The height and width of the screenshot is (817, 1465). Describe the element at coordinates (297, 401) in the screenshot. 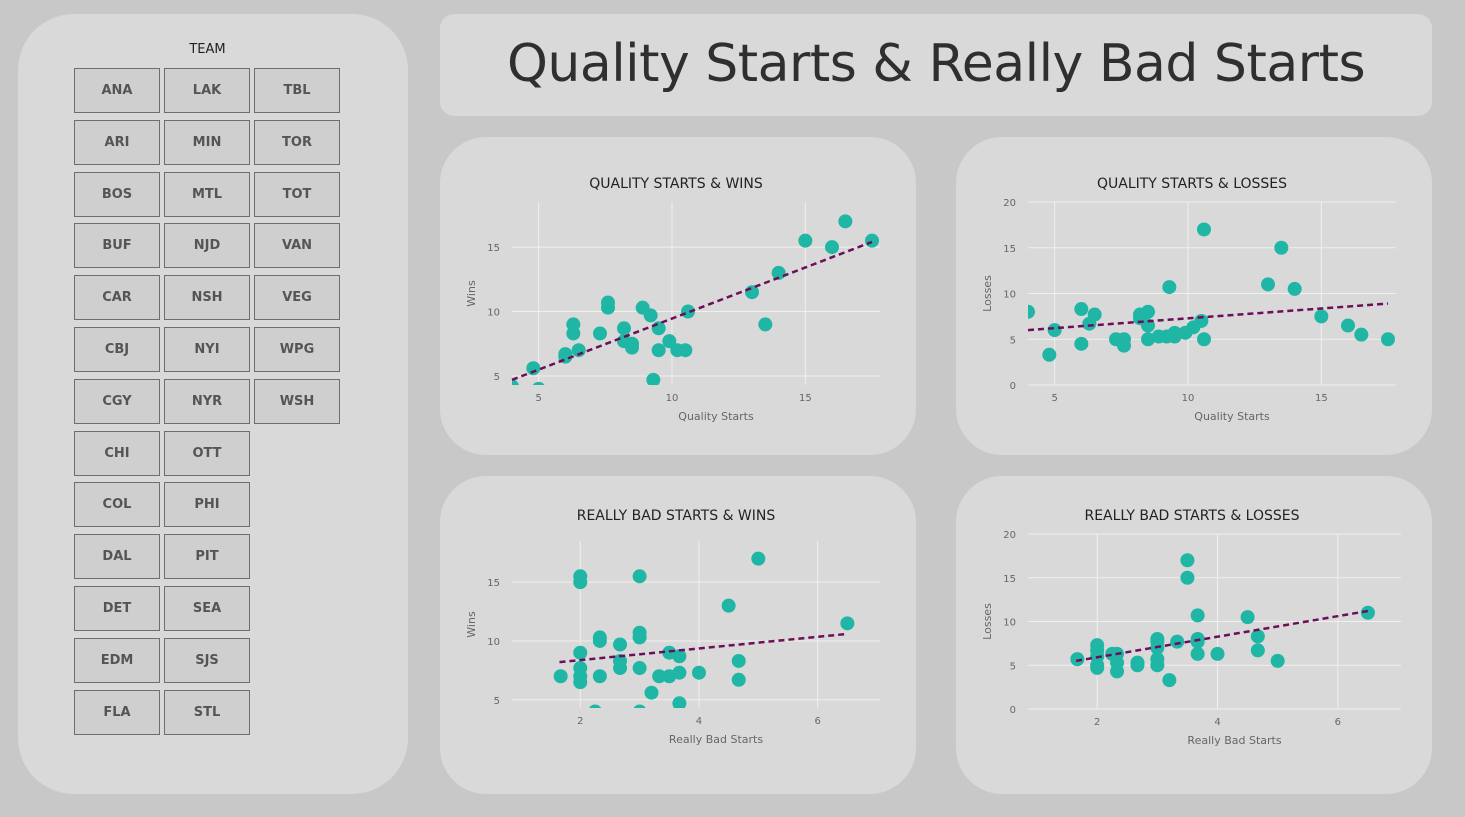

I see `team-button-wsh: WSH` at that location.